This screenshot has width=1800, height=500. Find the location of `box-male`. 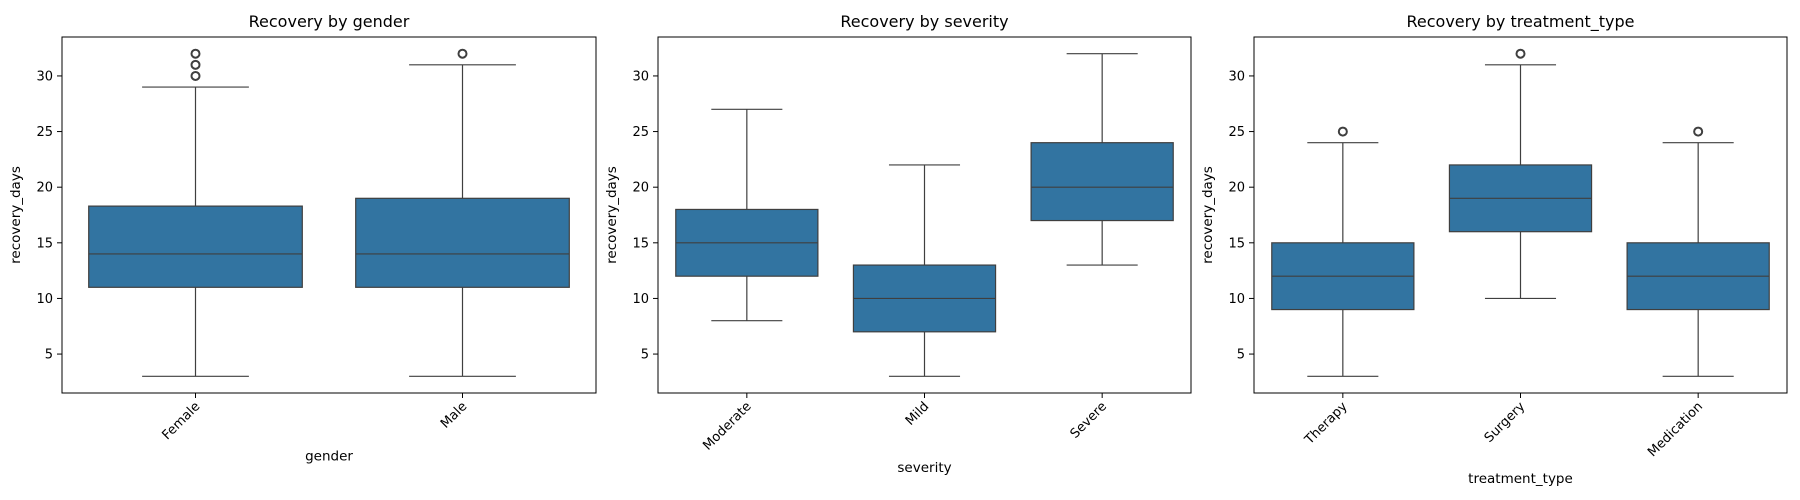

box-male is located at coordinates (462, 212).